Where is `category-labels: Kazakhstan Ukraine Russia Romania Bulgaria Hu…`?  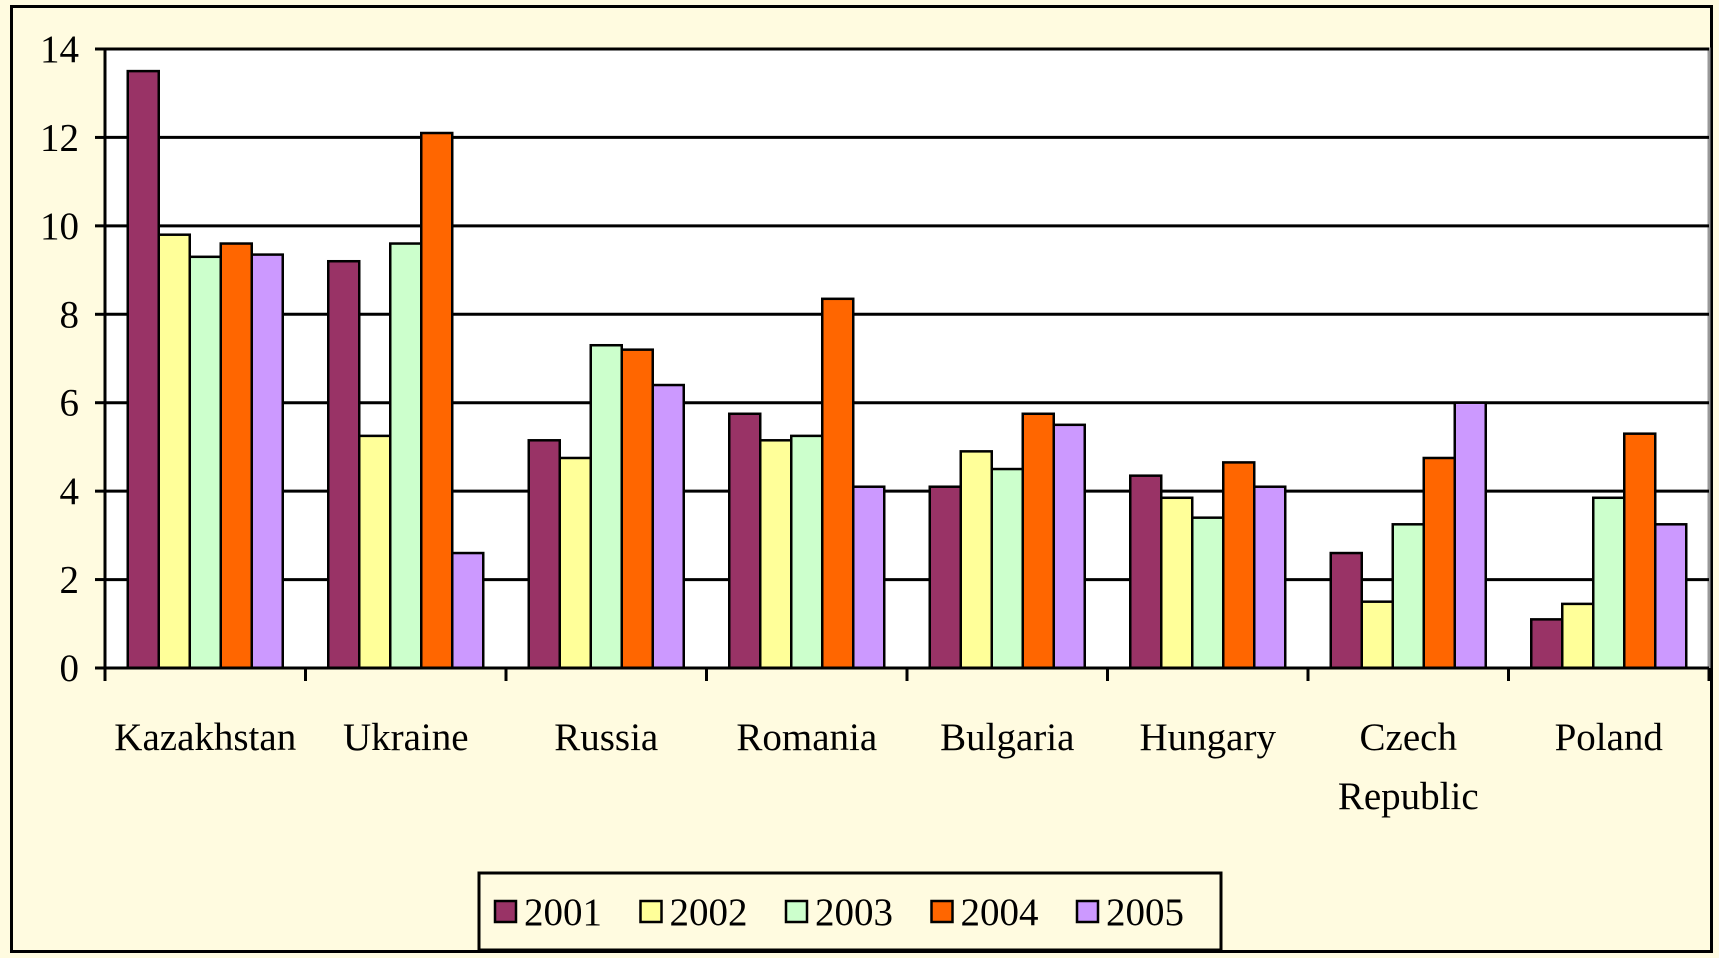 category-labels: Kazakhstan Ukraine Russia Romania Bulgaria Hu… is located at coordinates (888, 767).